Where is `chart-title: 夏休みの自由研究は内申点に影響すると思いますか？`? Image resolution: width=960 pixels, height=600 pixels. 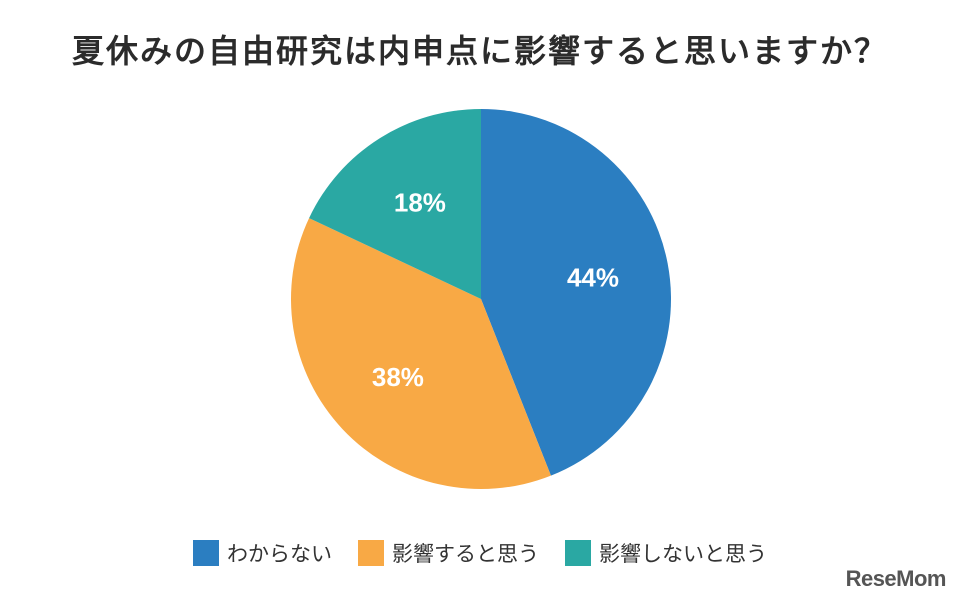
chart-title: 夏休みの自由研究は内申点に影響すると思いますか？ is located at coordinates (479, 51).